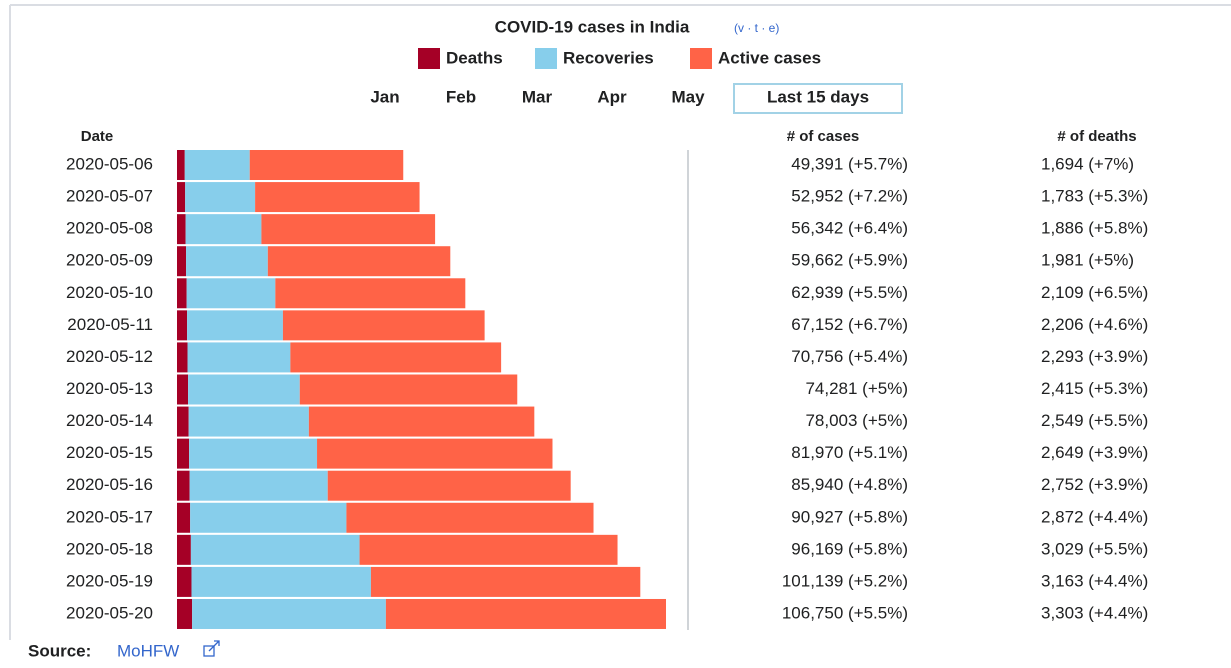 The width and height of the screenshot is (1231, 668). I want to click on range-button: Apr, so click(612, 96).